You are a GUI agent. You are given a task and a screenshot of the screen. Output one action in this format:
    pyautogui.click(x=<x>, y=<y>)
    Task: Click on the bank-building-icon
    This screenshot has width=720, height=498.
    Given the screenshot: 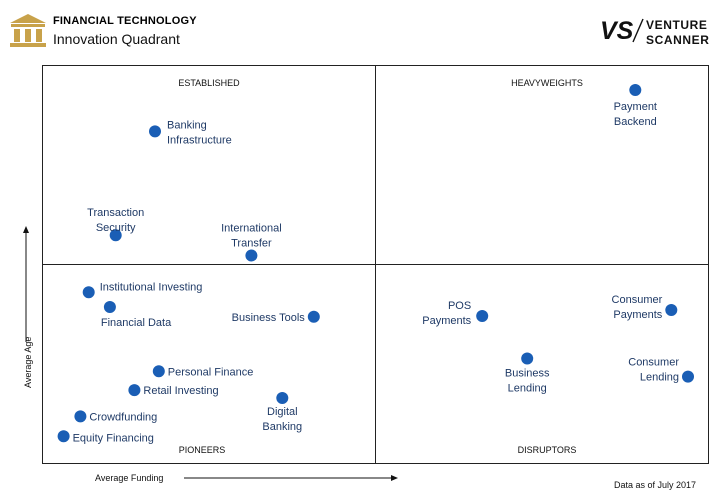 What is the action you would take?
    pyautogui.click(x=28, y=30)
    